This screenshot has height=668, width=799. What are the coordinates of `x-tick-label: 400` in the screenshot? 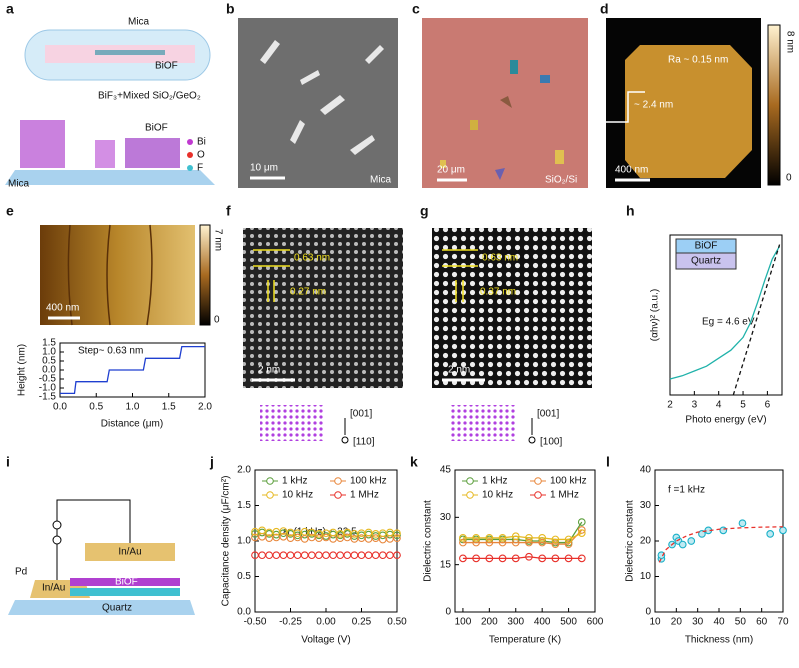 It's located at (542, 622).